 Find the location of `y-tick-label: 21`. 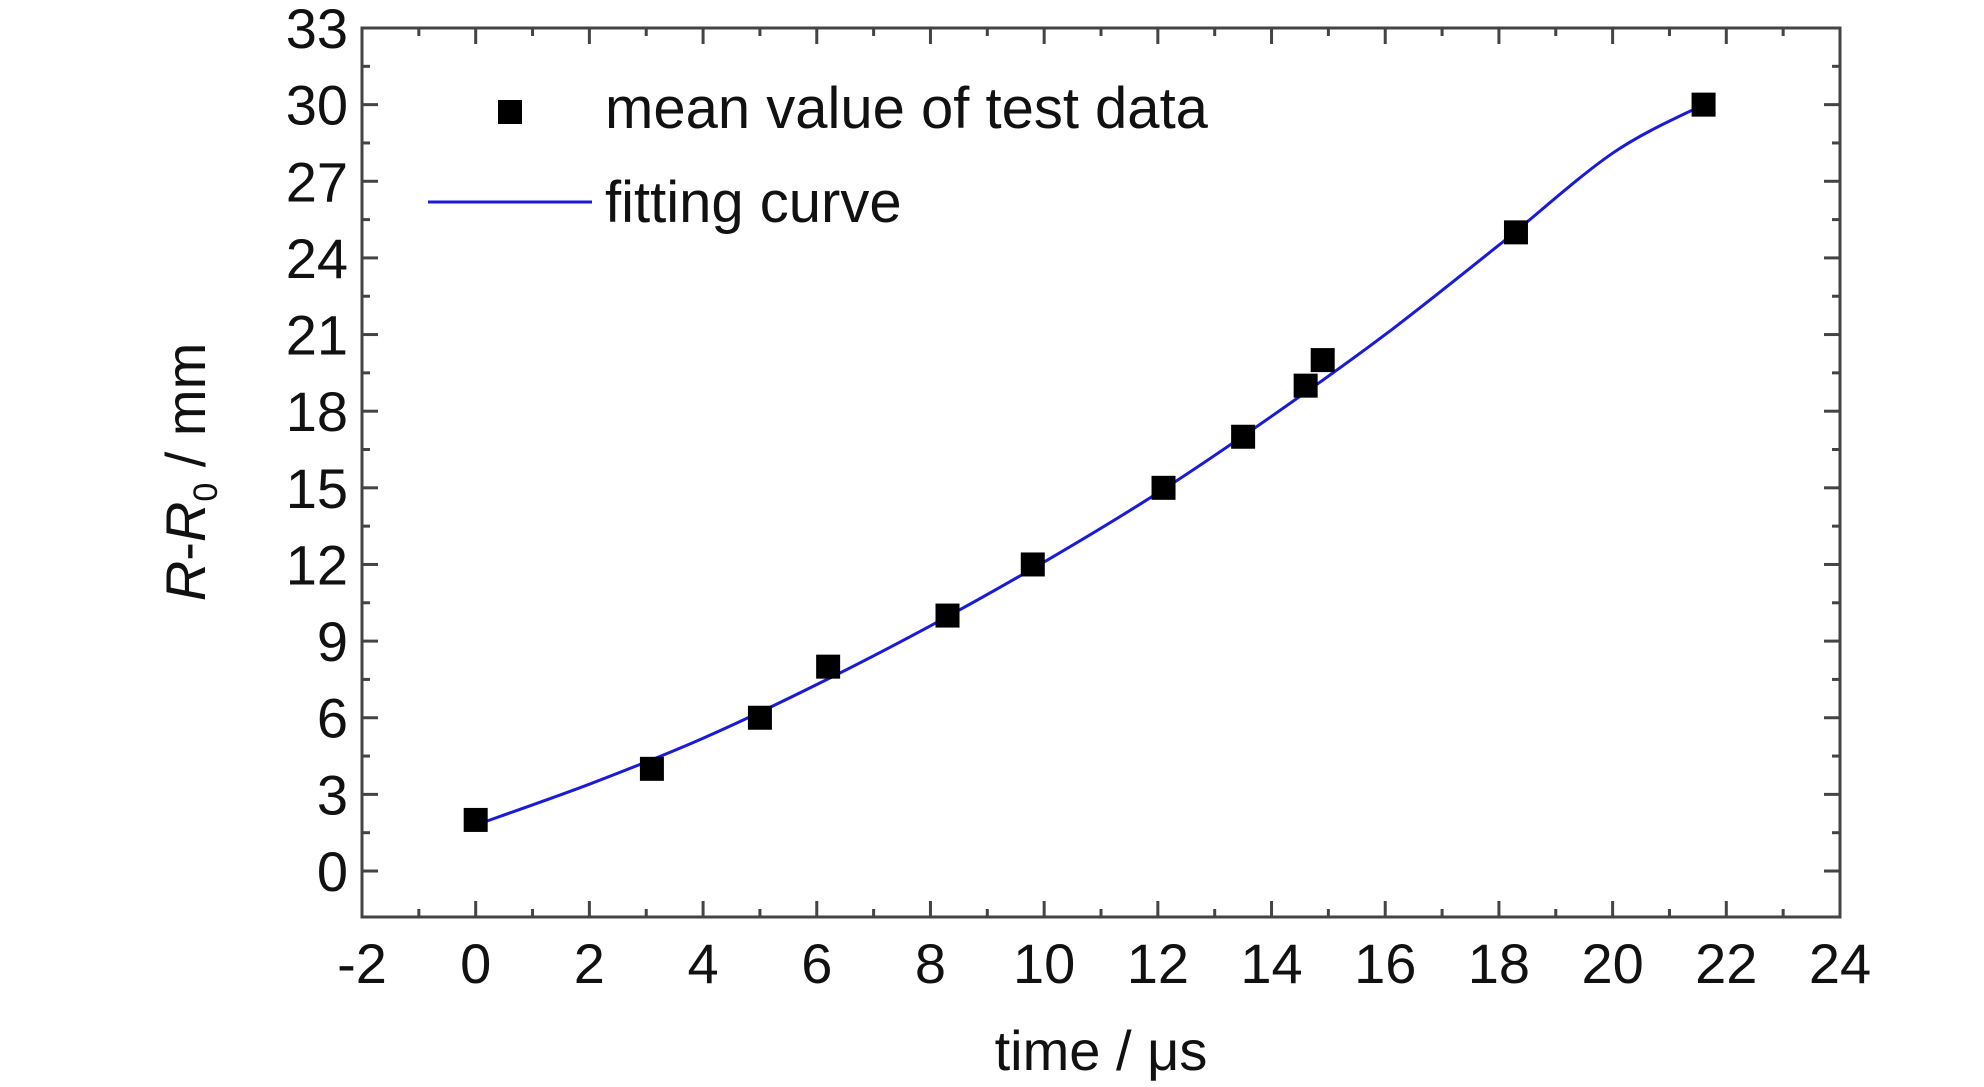

y-tick-label: 21 is located at coordinates (317, 335).